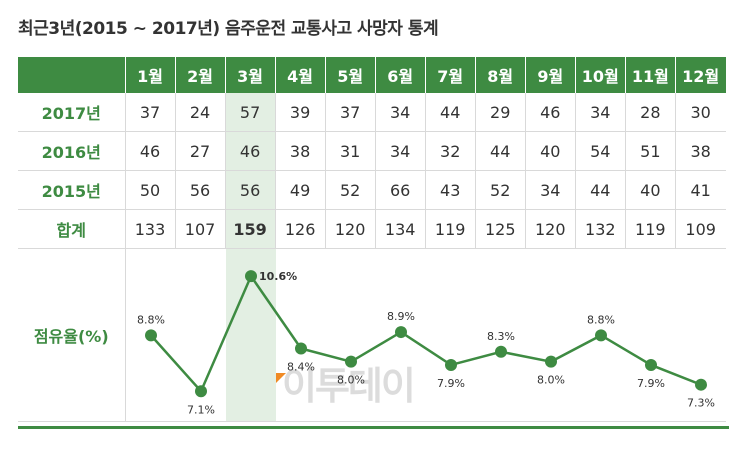  What do you see at coordinates (701, 403) in the screenshot?
I see `data-label: 7.3%` at bounding box center [701, 403].